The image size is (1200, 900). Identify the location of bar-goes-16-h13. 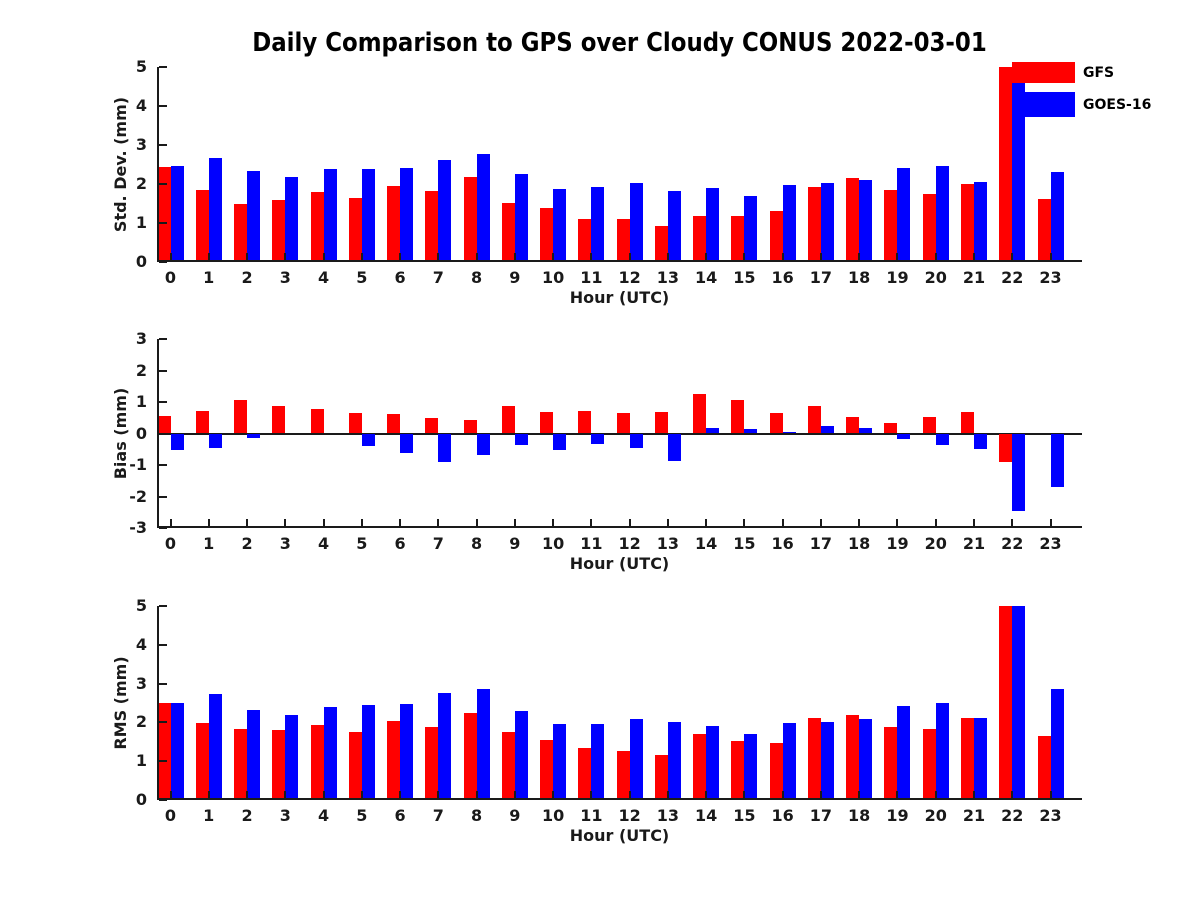
(674, 226).